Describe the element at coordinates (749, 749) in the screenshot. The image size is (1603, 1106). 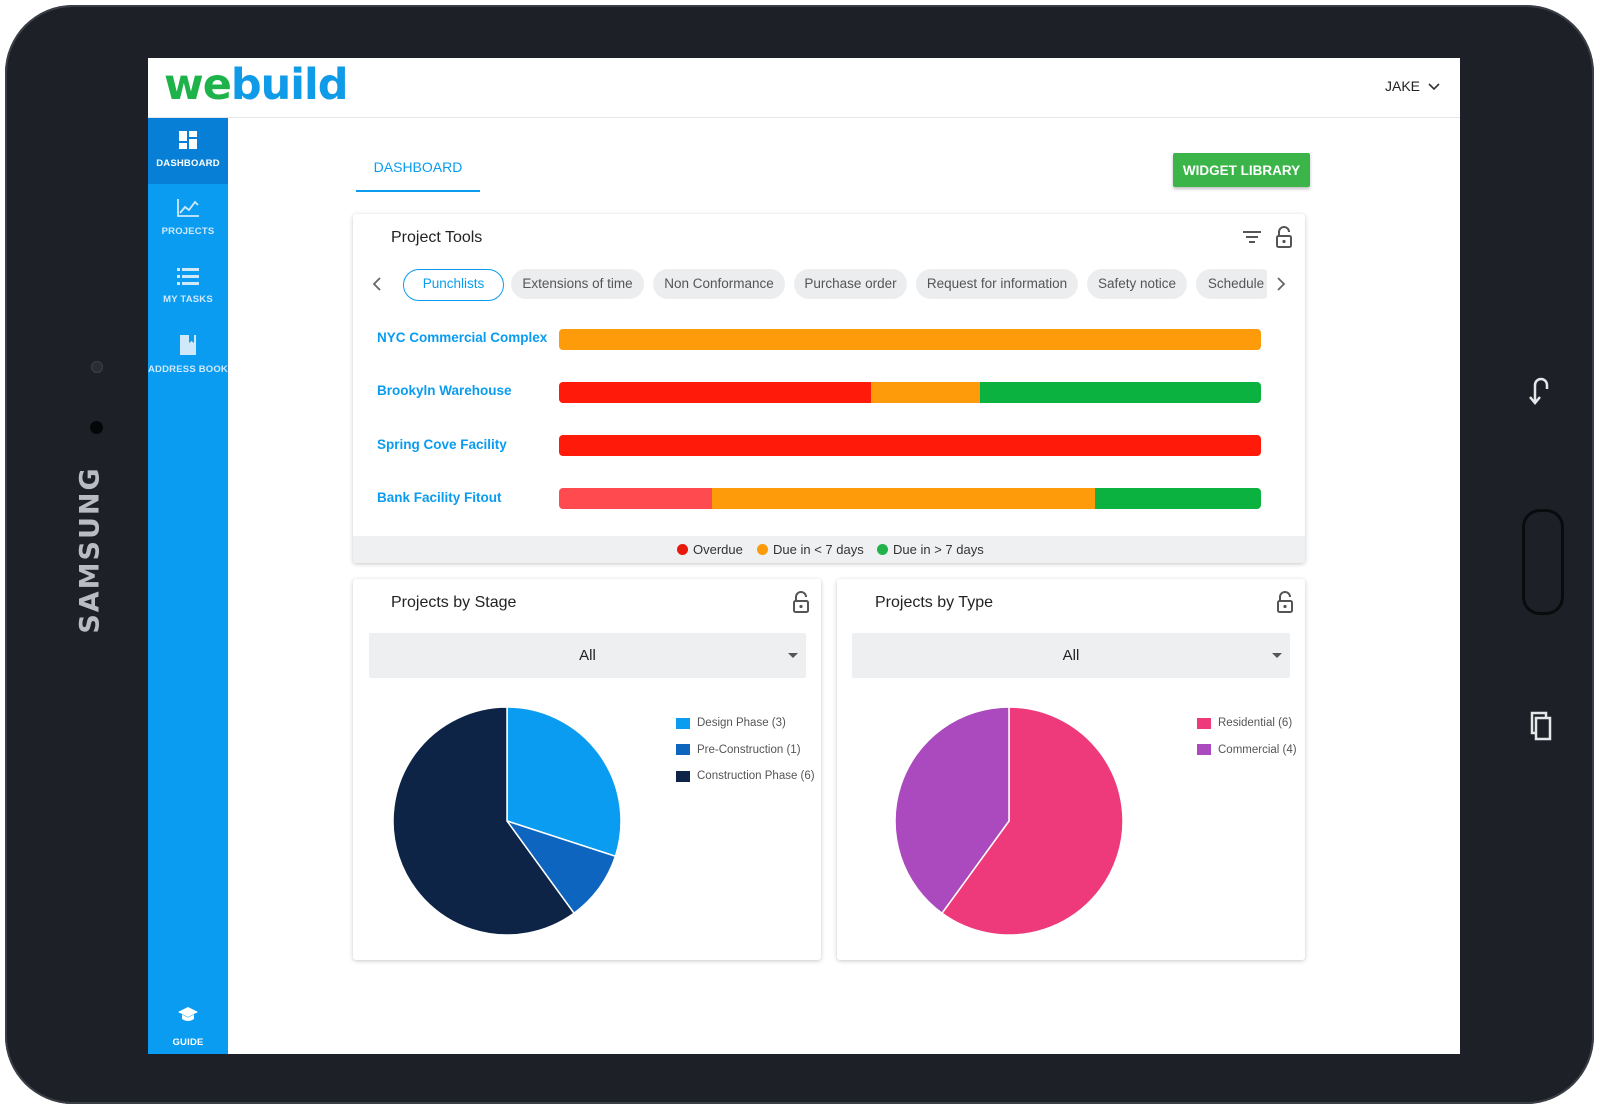
I see `legend-label: Pre-Construction (1)` at that location.